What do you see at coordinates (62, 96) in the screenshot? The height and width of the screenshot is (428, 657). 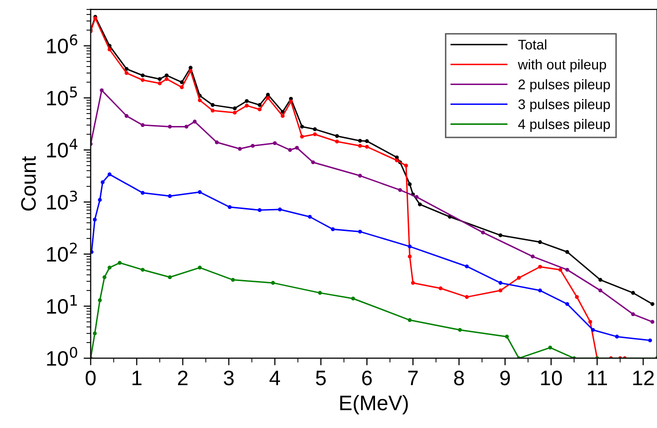 I see `y-tick-label: 10$^{5}$` at bounding box center [62, 96].